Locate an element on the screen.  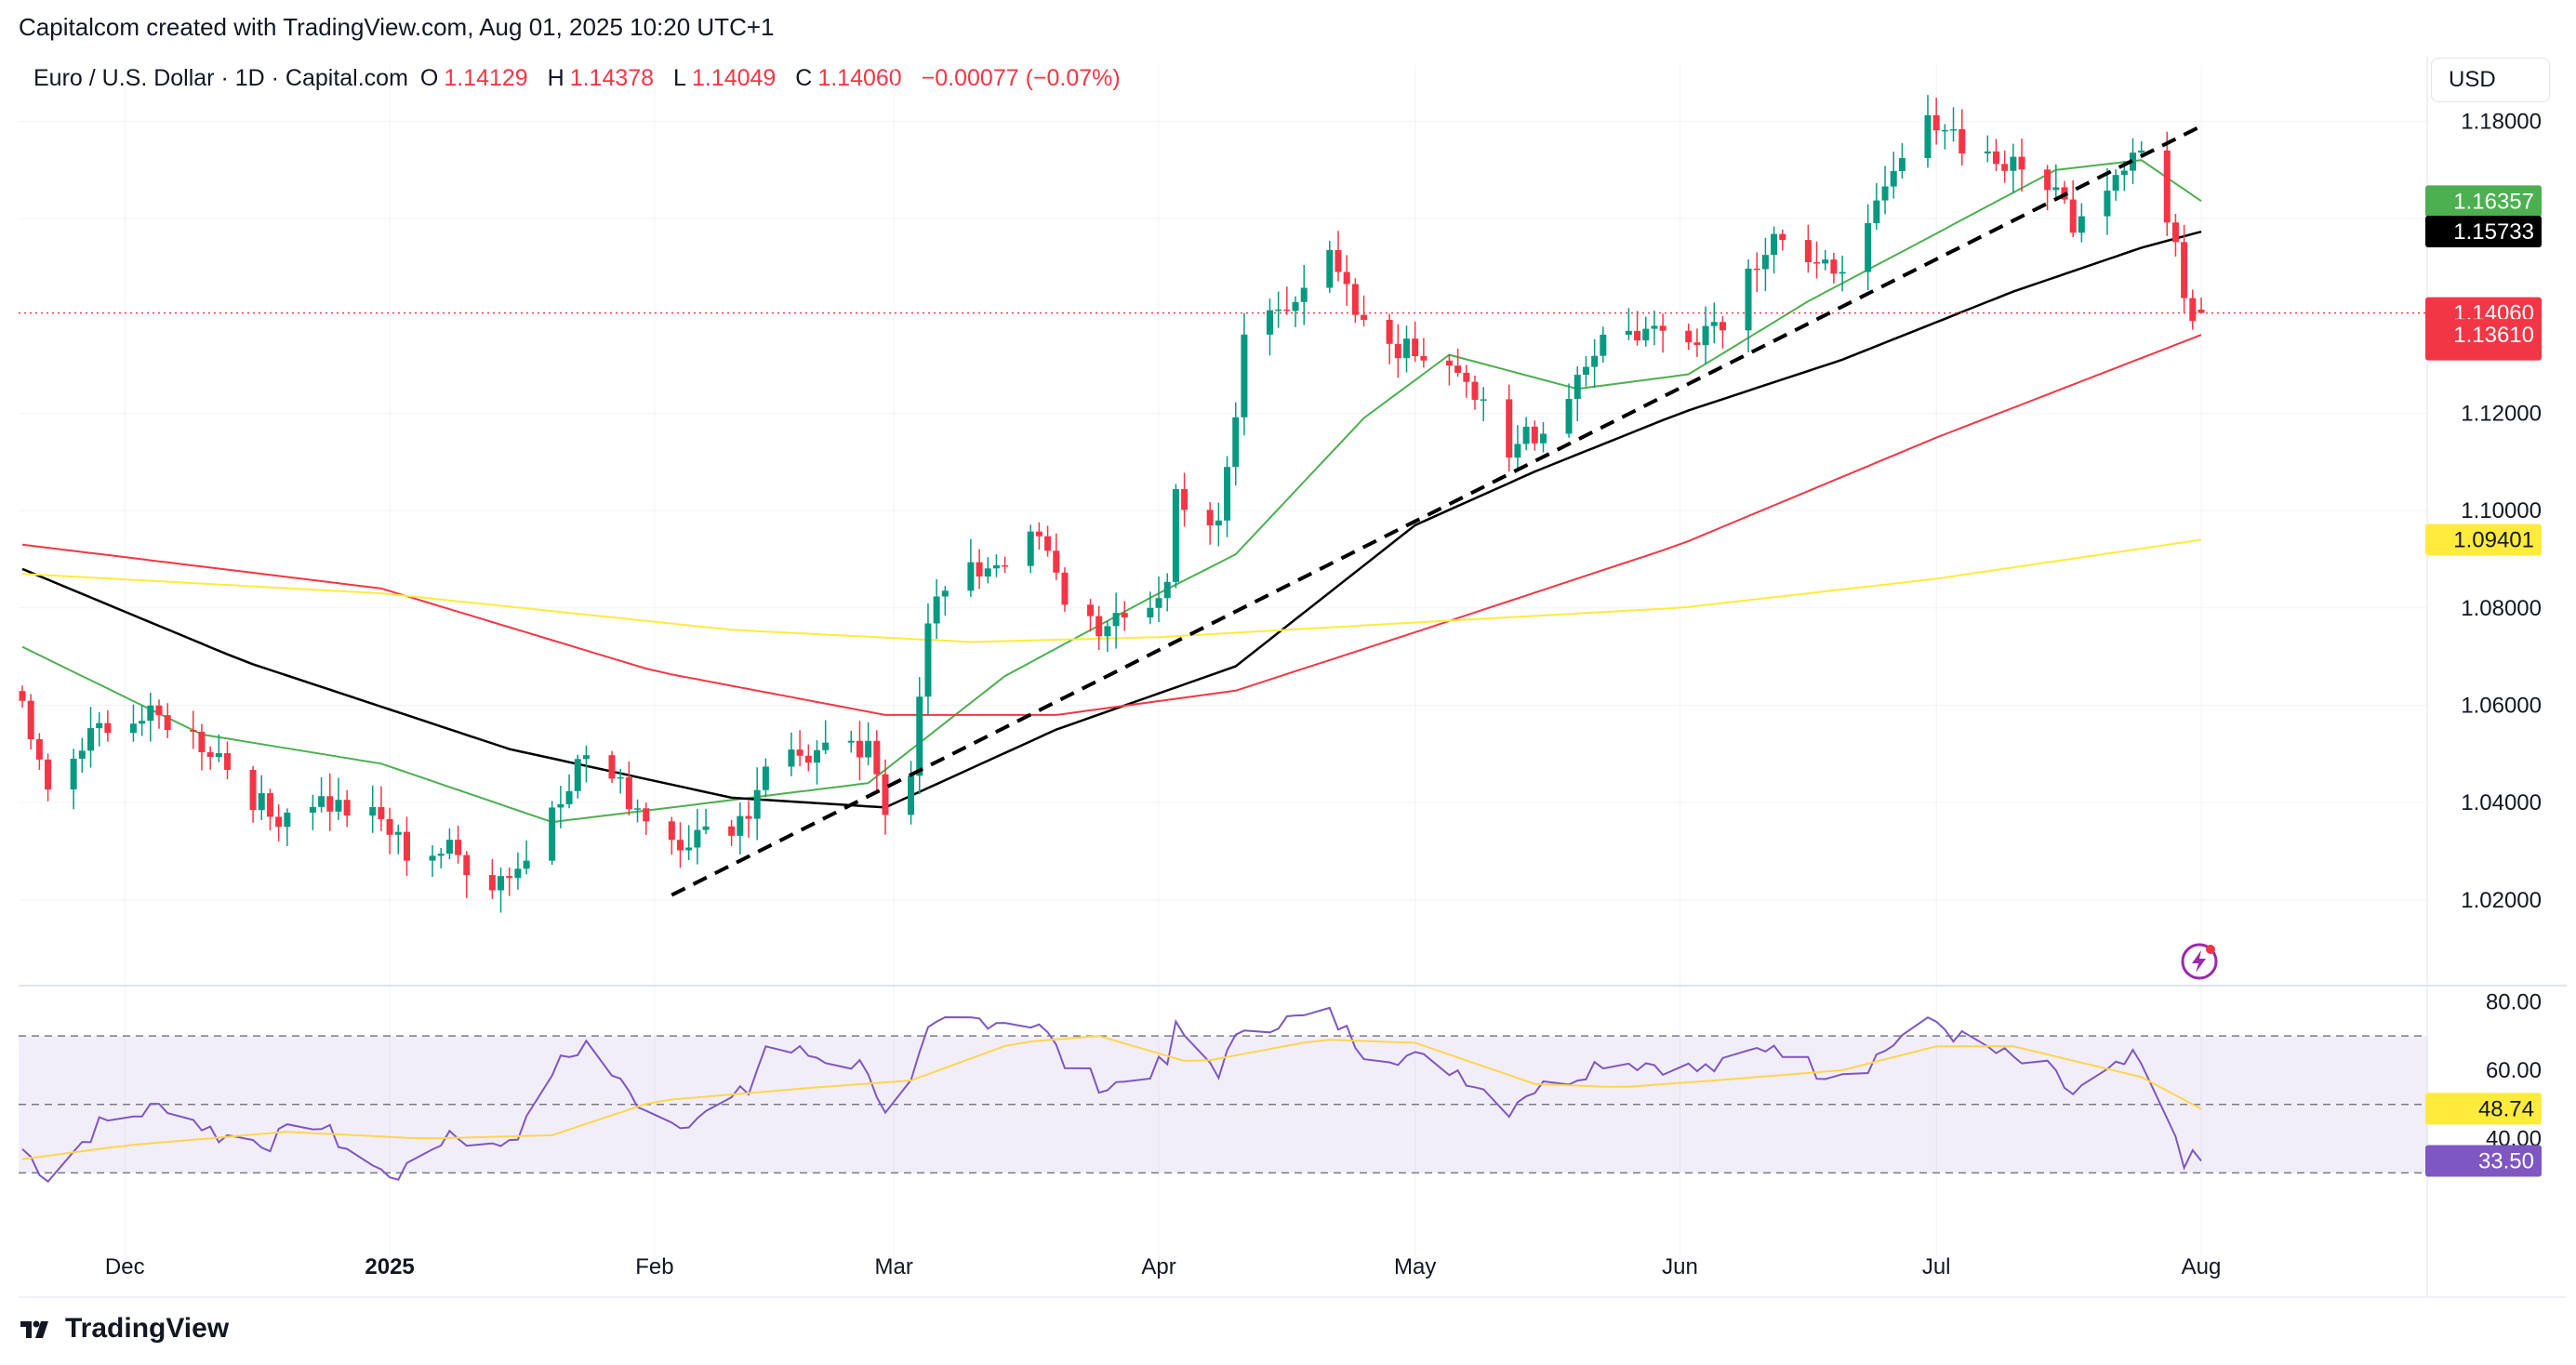
price-tick-label: 1.04000 is located at coordinates (2501, 802).